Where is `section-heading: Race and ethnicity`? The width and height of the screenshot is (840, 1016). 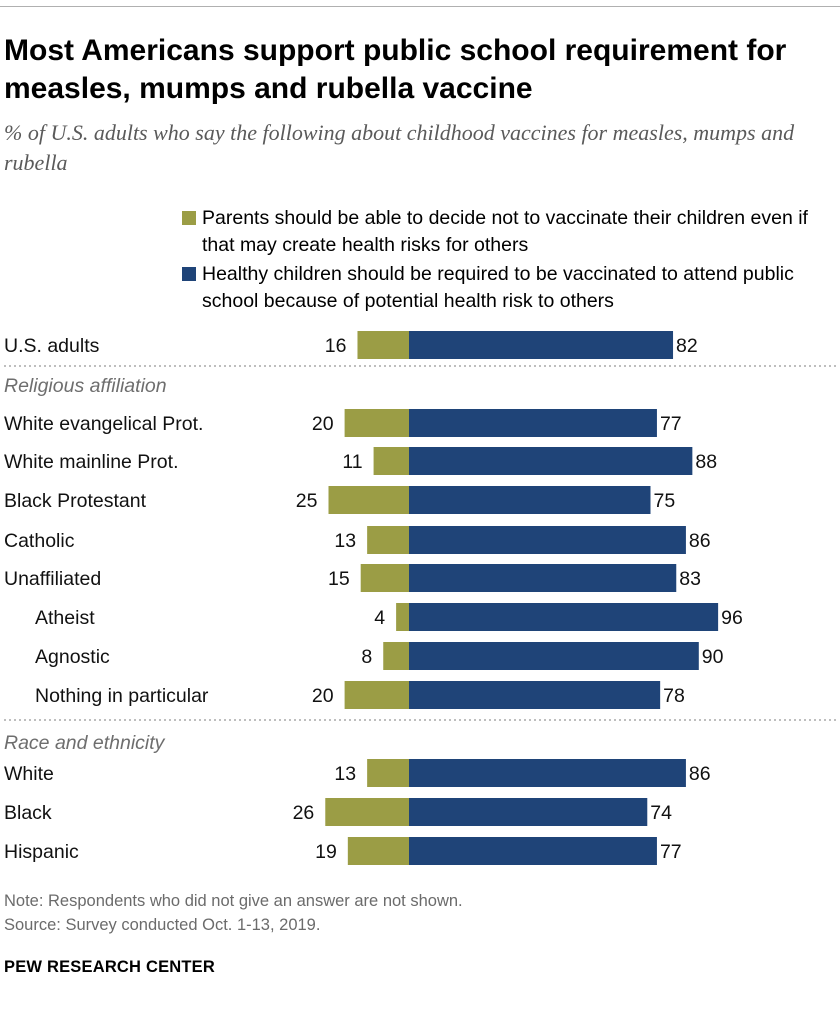 section-heading: Race and ethnicity is located at coordinates (85, 743).